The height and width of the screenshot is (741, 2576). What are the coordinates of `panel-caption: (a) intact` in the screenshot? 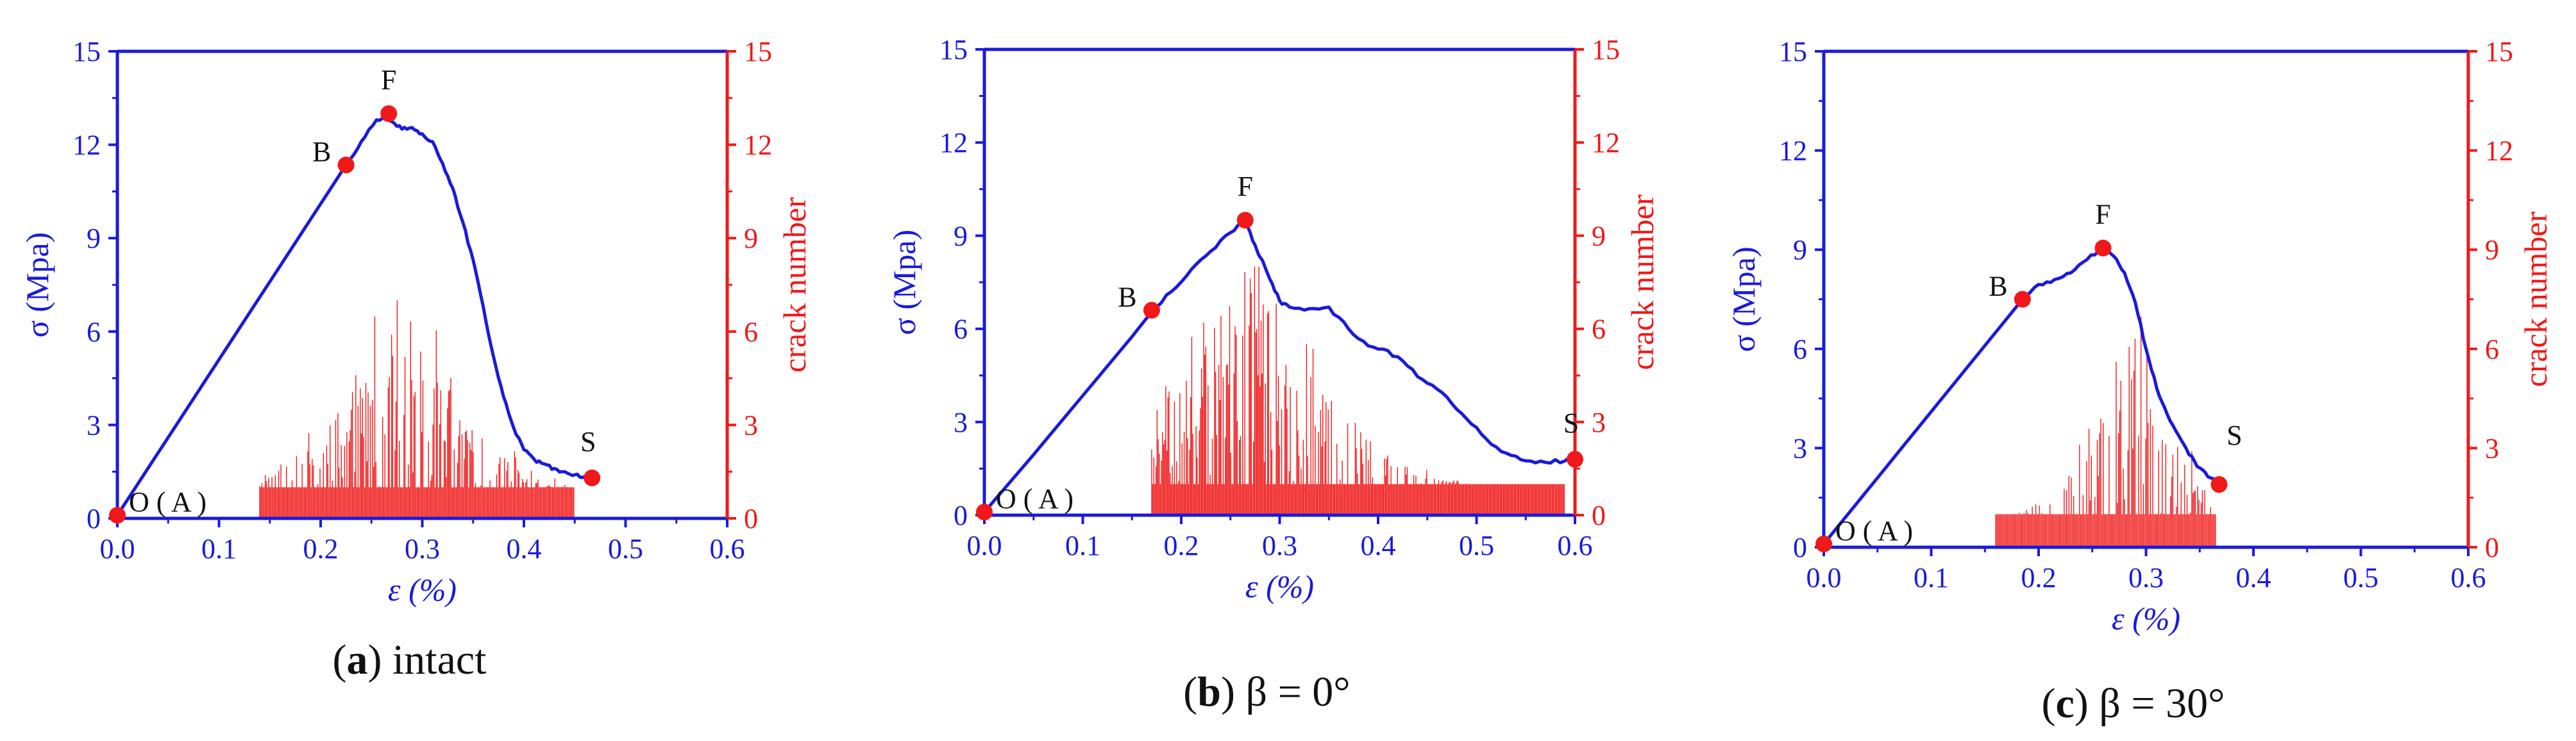 It's located at (409, 659).